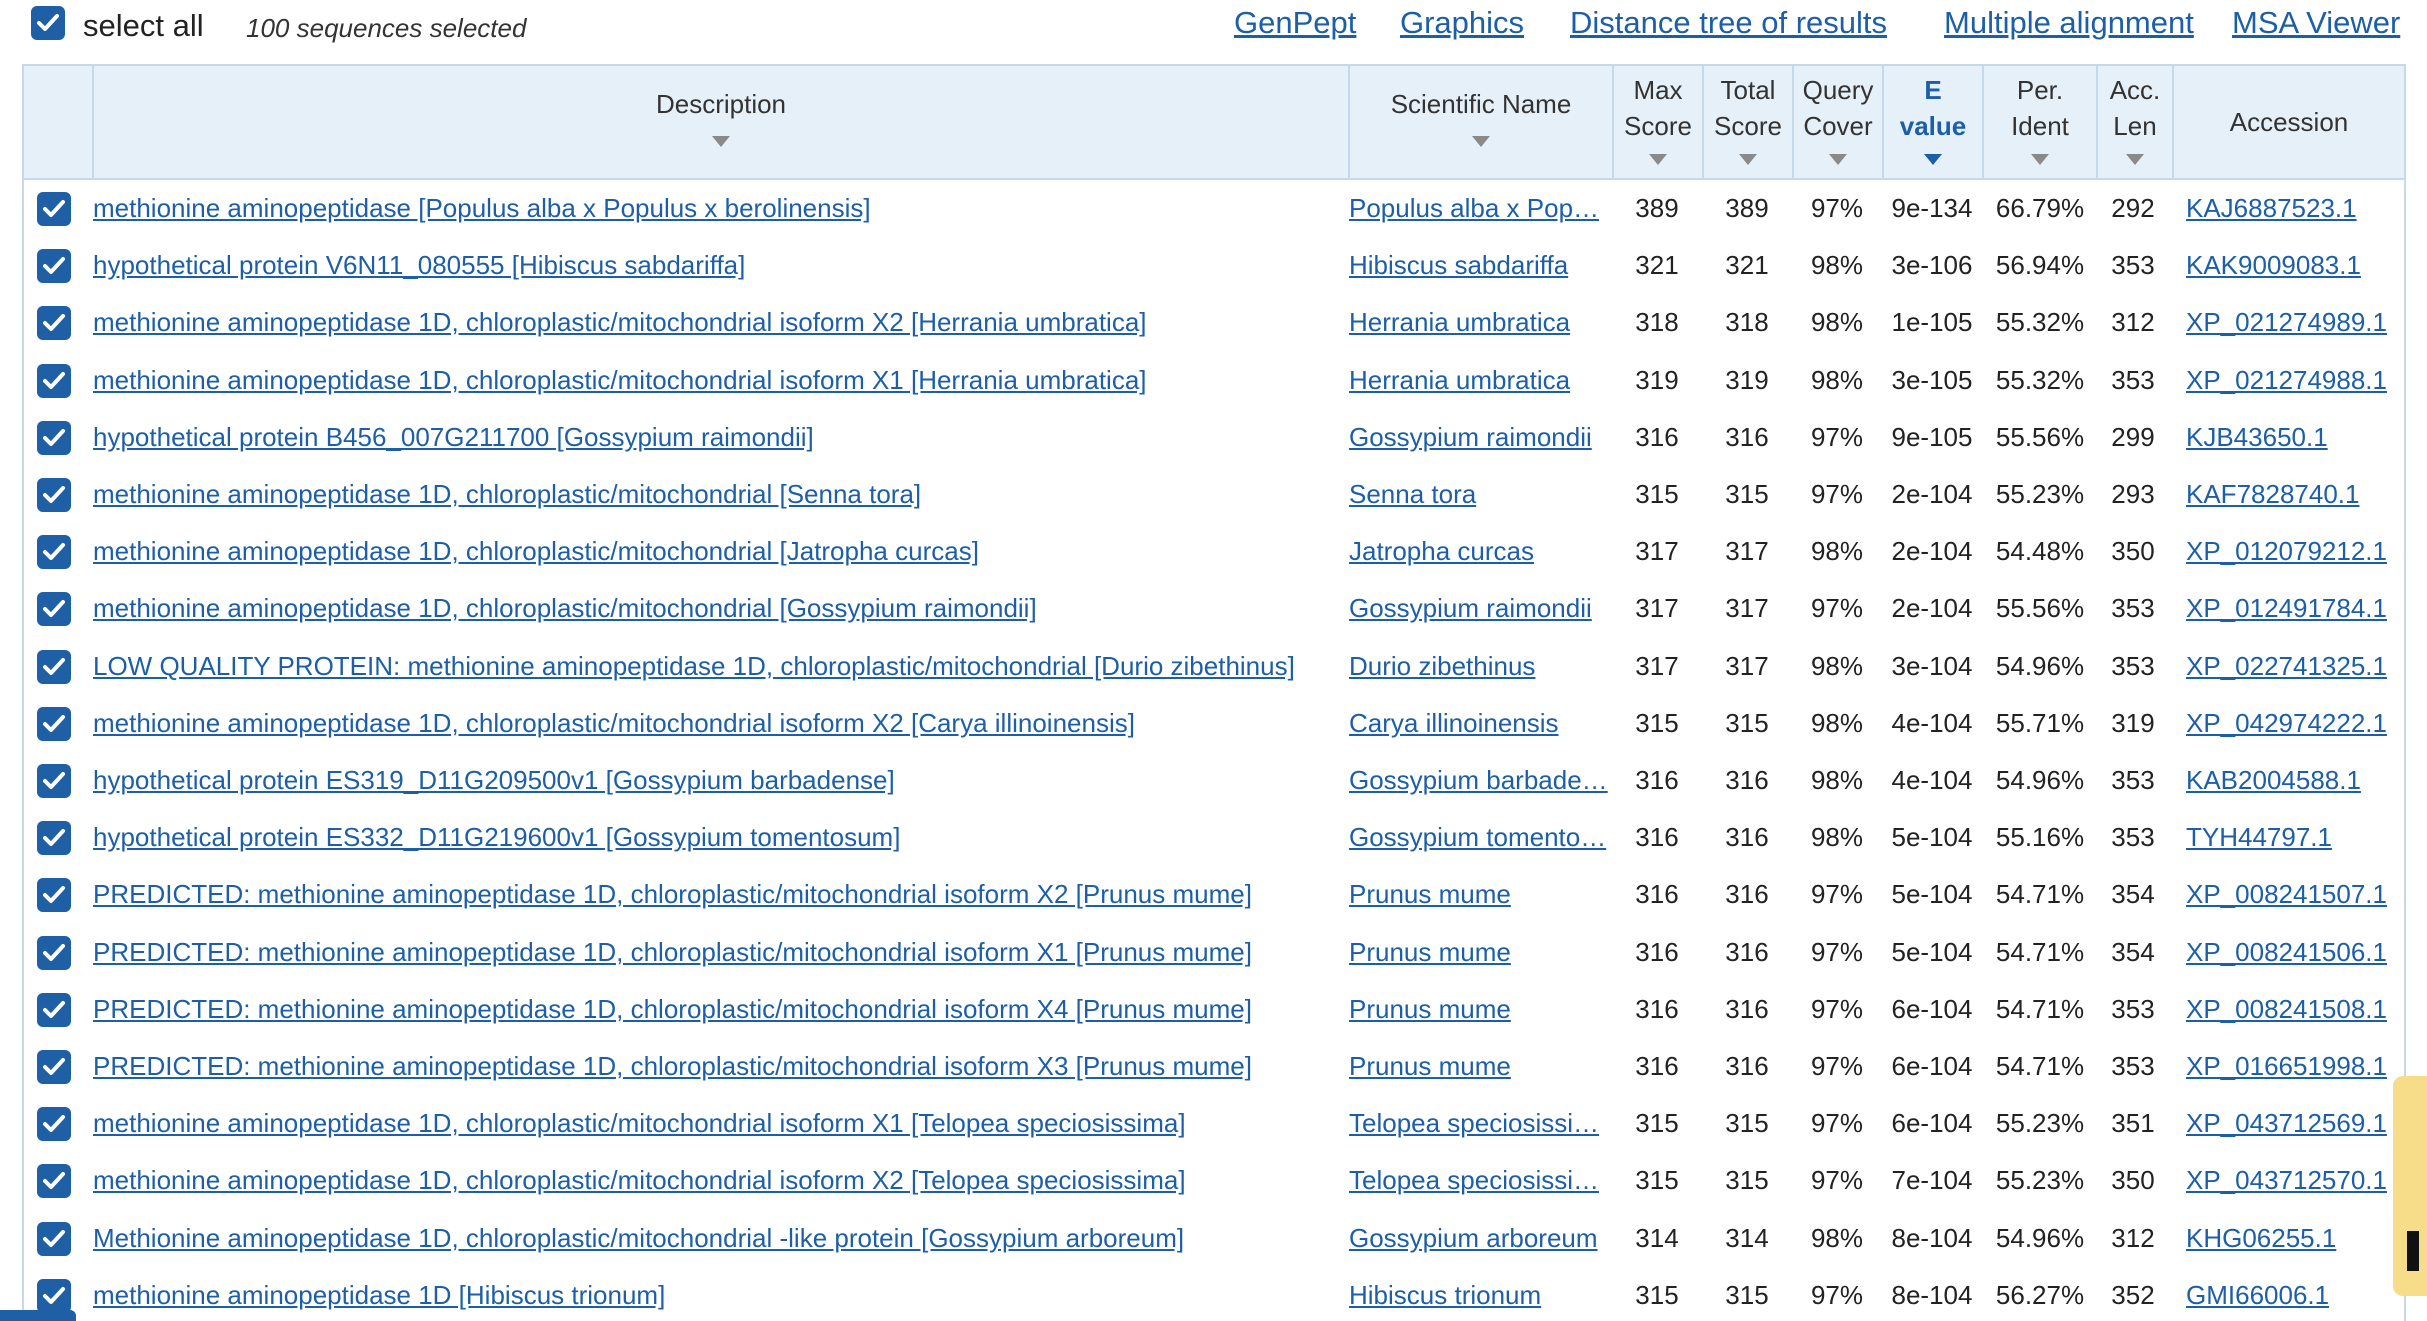 This screenshot has width=2427, height=1321. I want to click on header-scientific-name: Scientific Name, so click(1480, 122).